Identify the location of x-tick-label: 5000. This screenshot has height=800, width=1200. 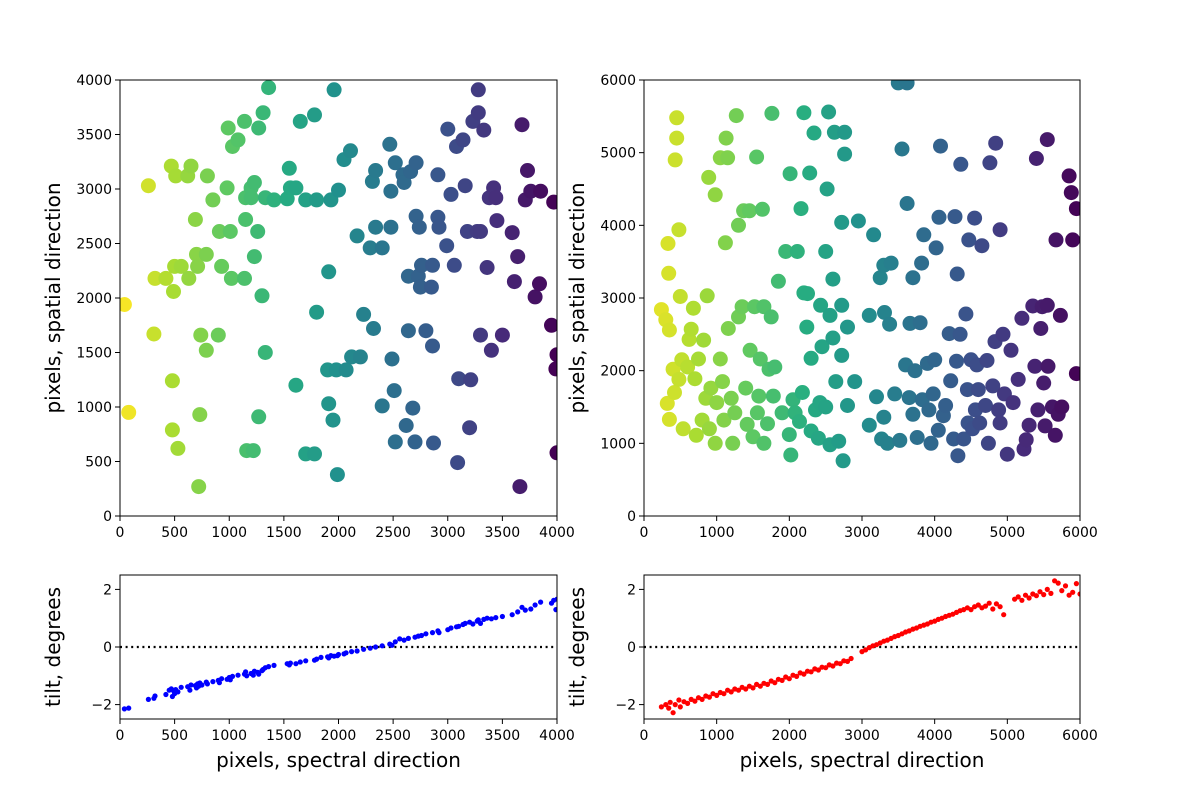
(1008, 533).